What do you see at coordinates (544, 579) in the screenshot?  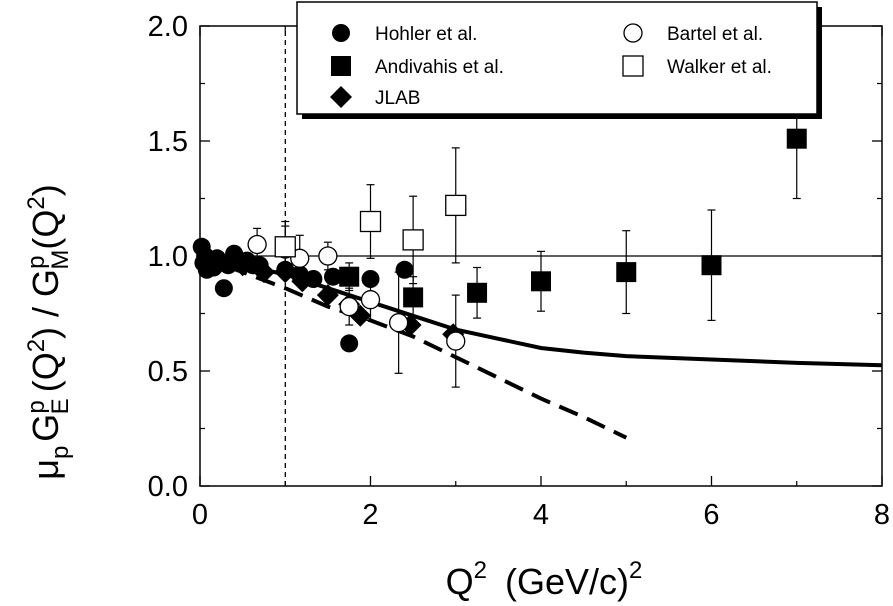 I see `x-axis-title: Q2 (GeV/c)2` at bounding box center [544, 579].